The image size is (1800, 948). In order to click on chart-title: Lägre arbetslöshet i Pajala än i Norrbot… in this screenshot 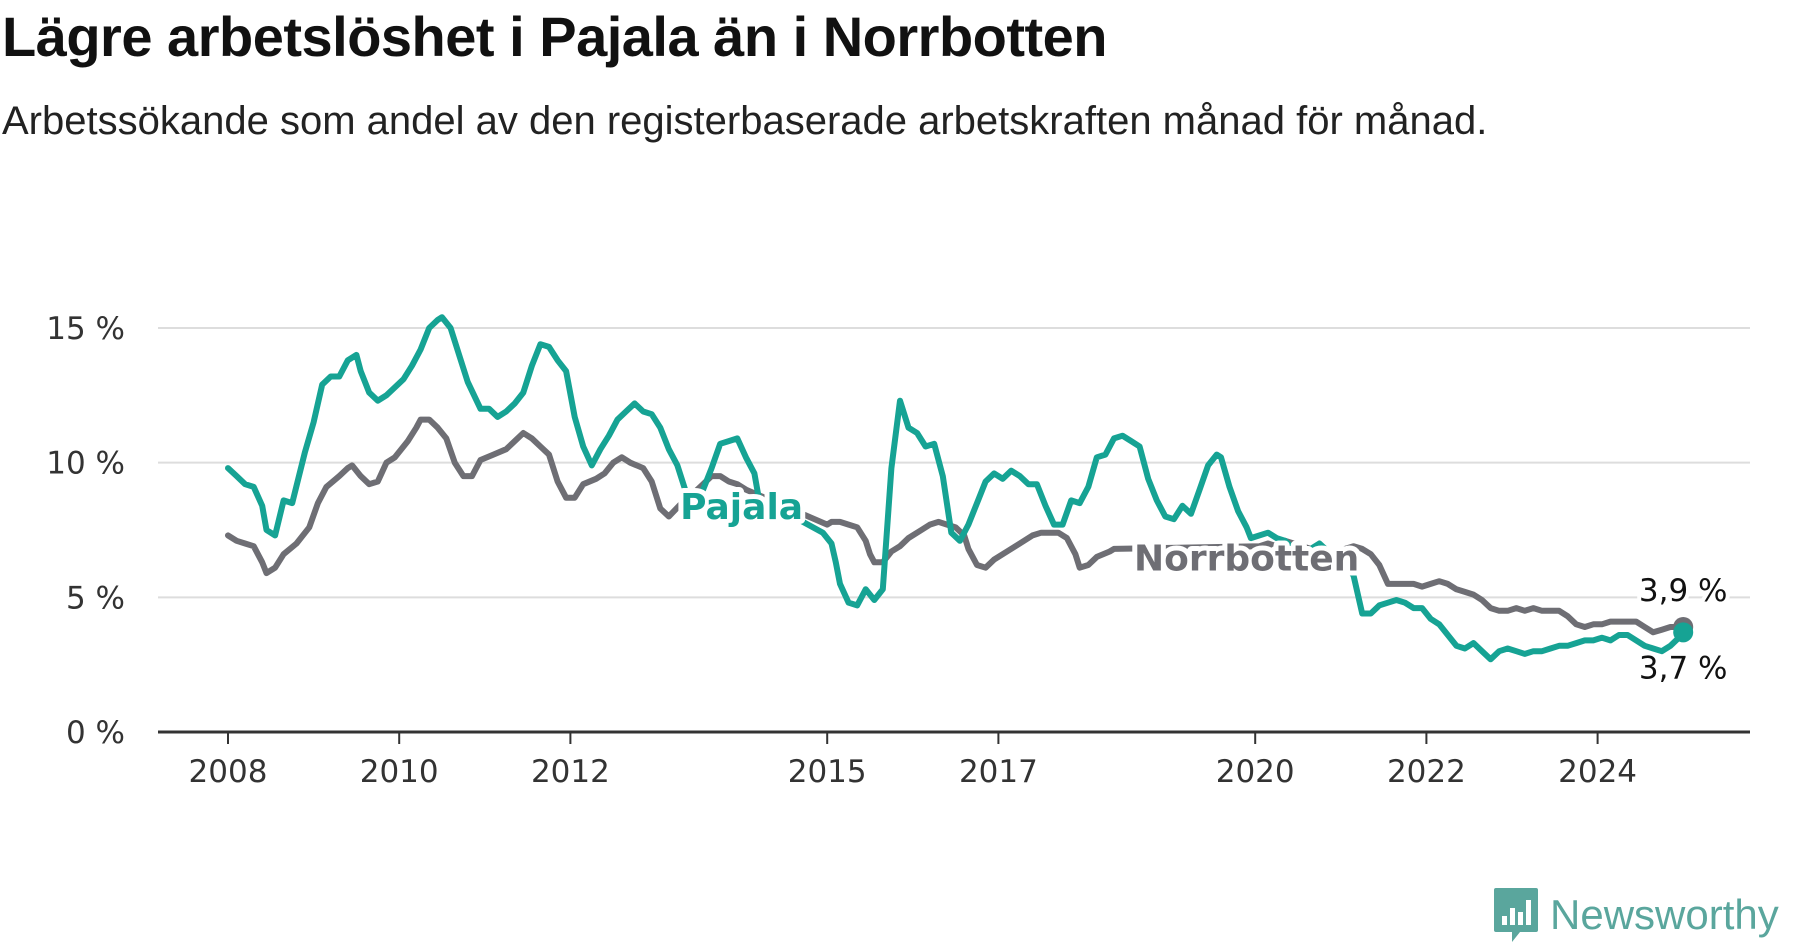, I will do `click(555, 36)`.